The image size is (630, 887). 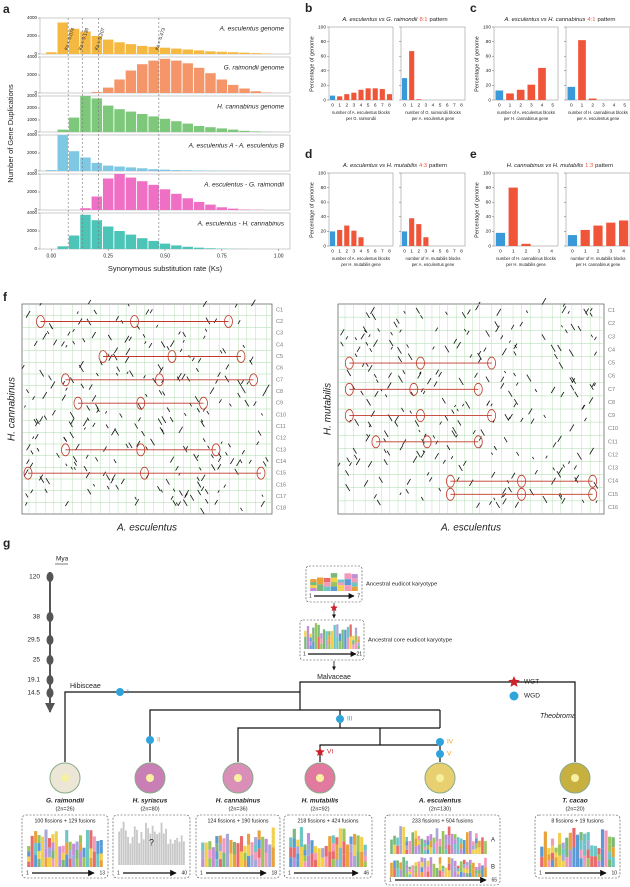 I want to click on y-tick-label: 3000, so click(x=32, y=95).